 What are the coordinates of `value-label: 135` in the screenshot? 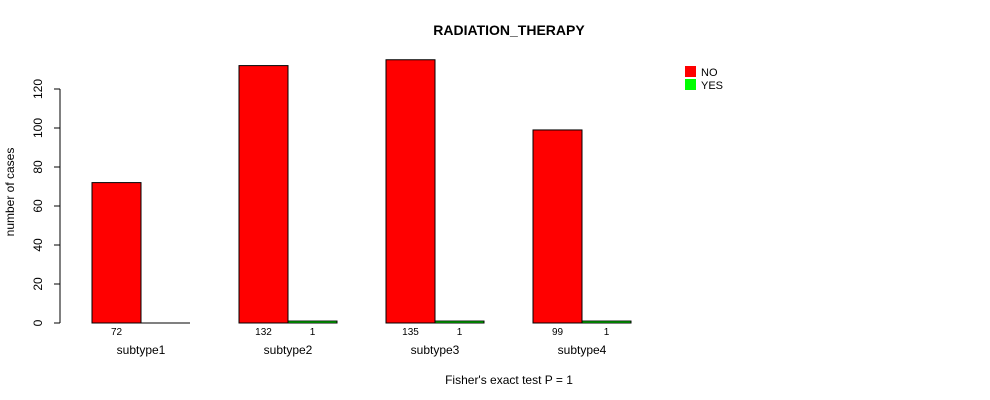 It's located at (410, 332).